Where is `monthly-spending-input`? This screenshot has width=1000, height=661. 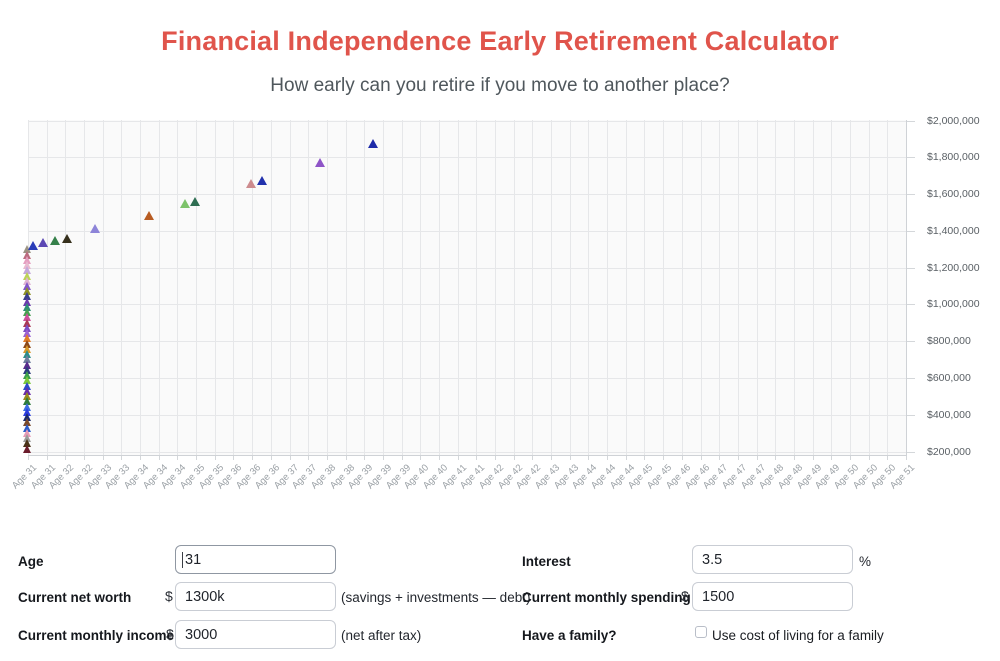
monthly-spending-input is located at coordinates (772, 596).